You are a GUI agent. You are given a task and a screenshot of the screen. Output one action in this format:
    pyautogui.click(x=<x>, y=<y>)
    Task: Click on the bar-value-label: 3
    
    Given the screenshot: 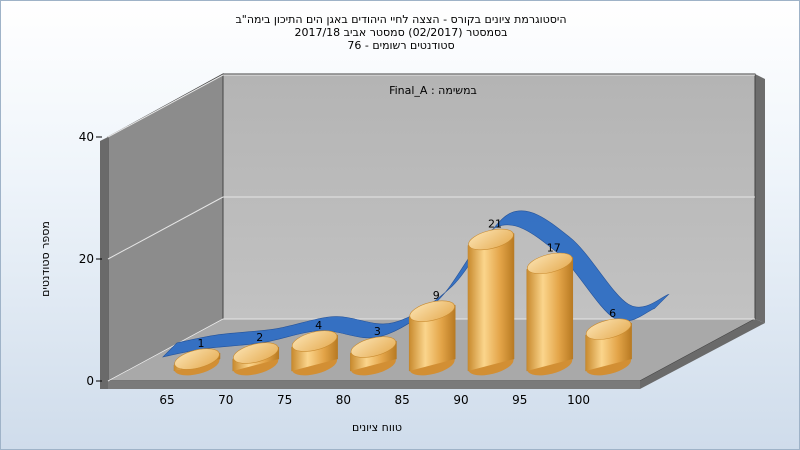 What is the action you would take?
    pyautogui.click(x=377, y=331)
    